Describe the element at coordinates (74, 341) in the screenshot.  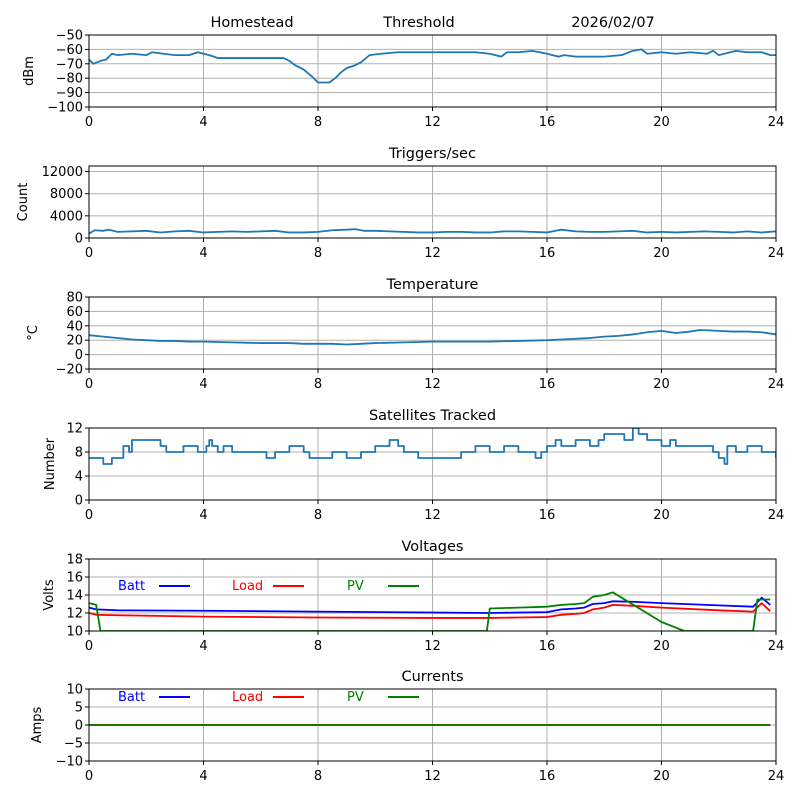
I see `y-tick-label: 20` at that location.